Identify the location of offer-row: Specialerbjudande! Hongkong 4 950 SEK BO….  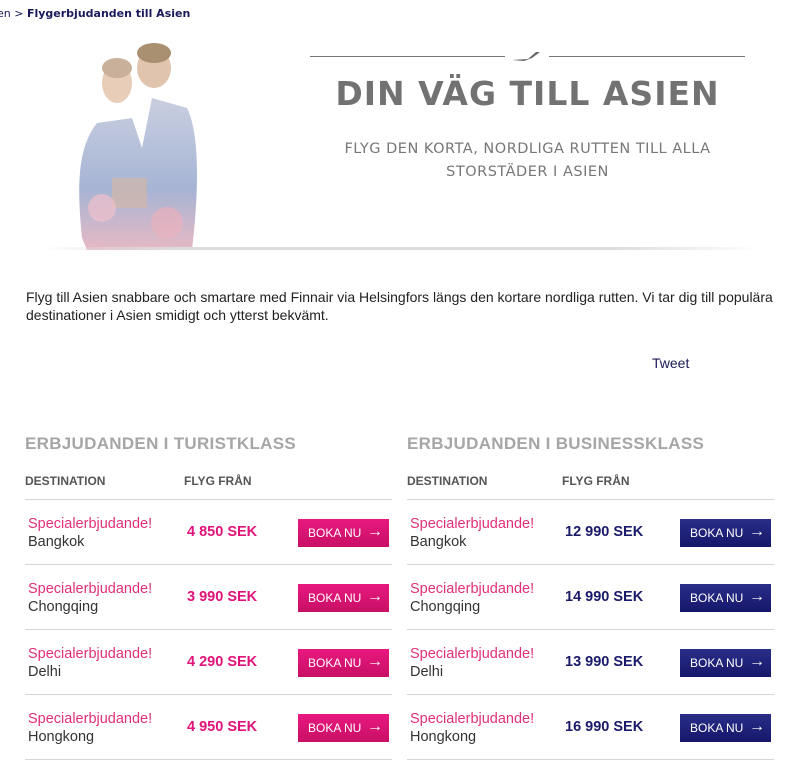
(208, 727).